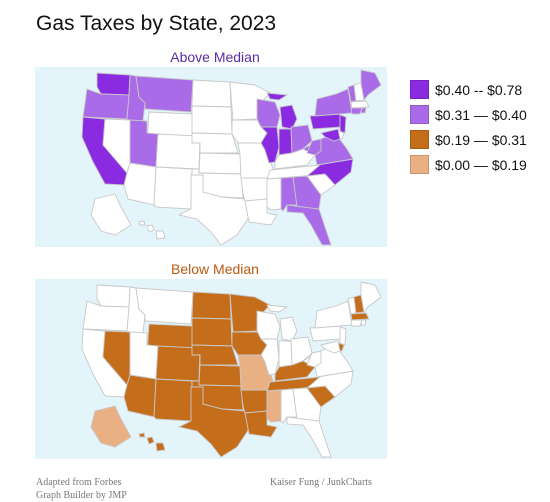 This screenshot has height=502, width=550. Describe the element at coordinates (79, 482) in the screenshot. I see `footer-source: Adapted from Forbes` at that location.